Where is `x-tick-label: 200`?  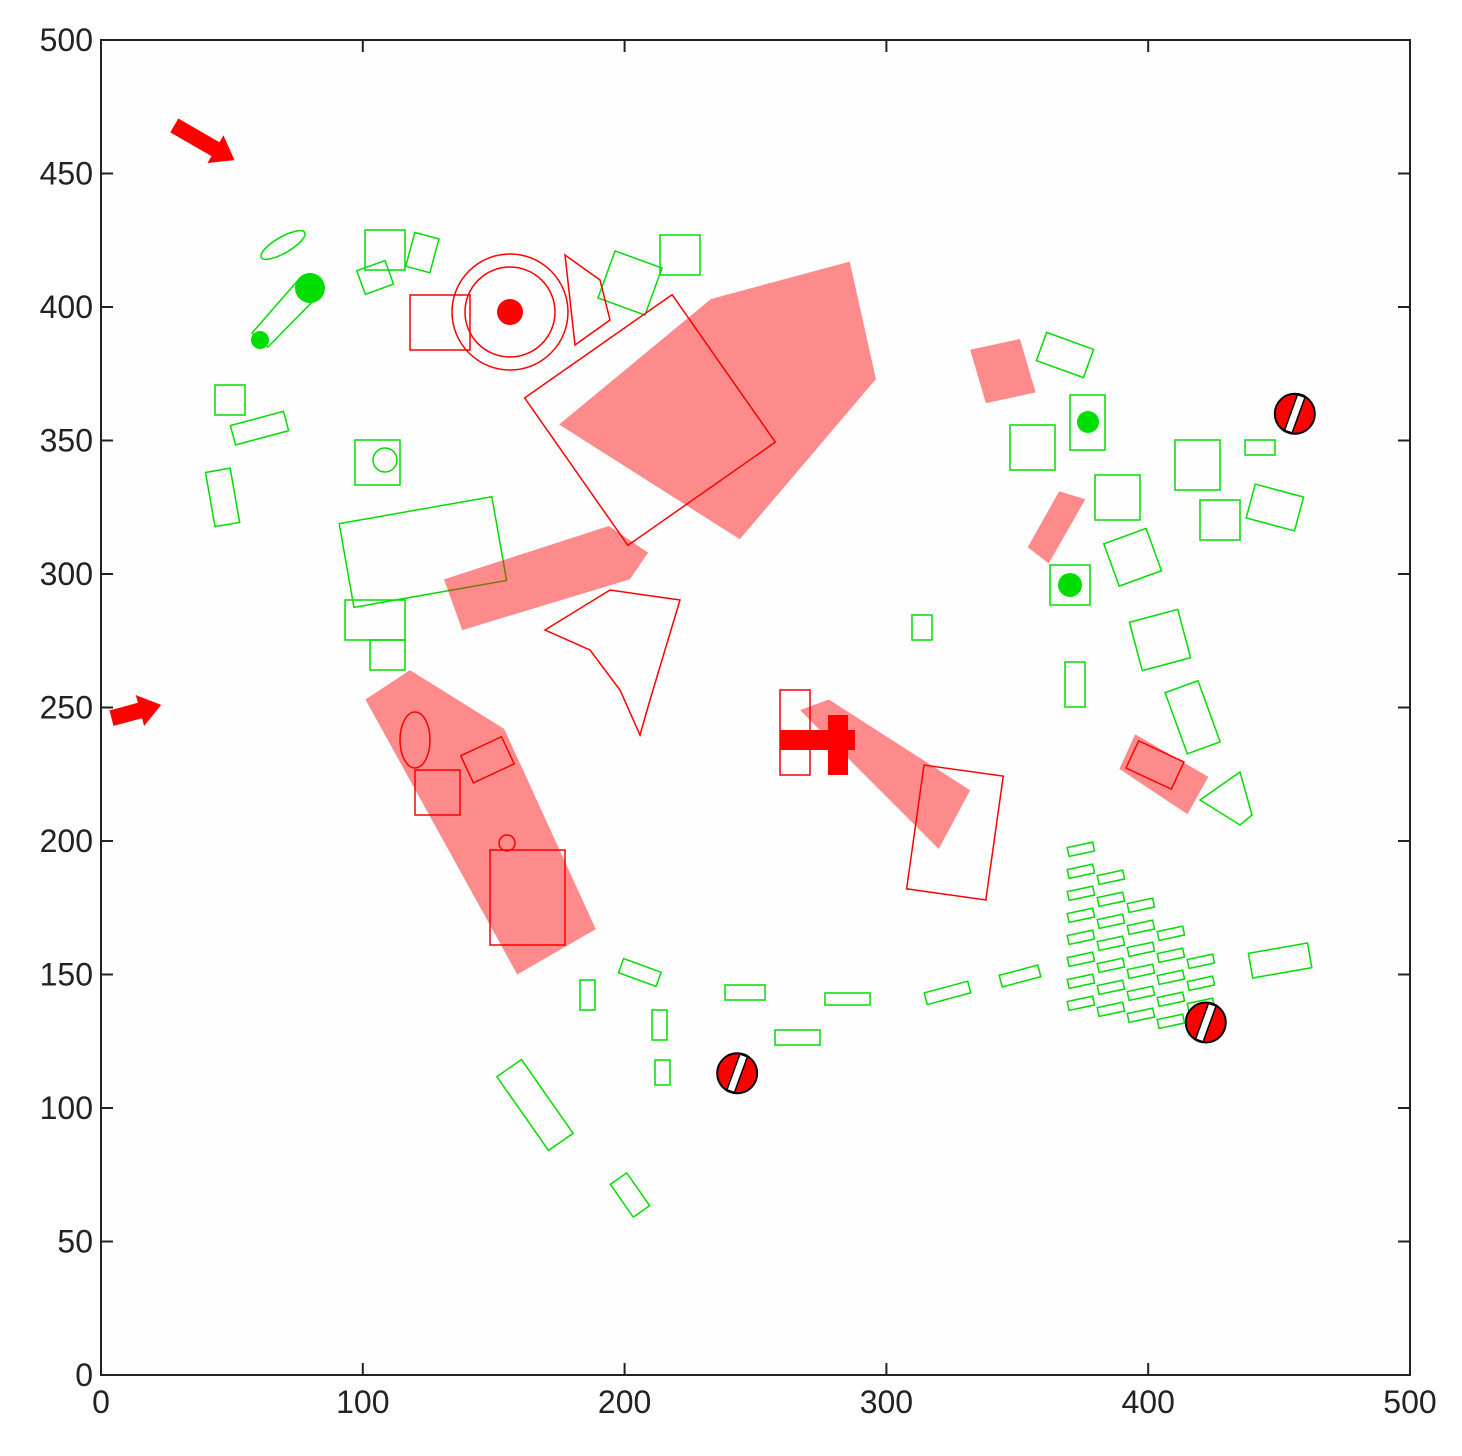 x-tick-label: 200 is located at coordinates (624, 1402).